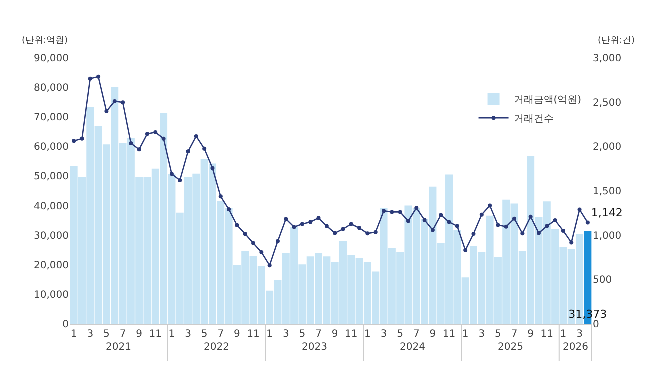  Describe the element at coordinates (607, 213) in the screenshot. I see `data-label: 1,142` at that location.